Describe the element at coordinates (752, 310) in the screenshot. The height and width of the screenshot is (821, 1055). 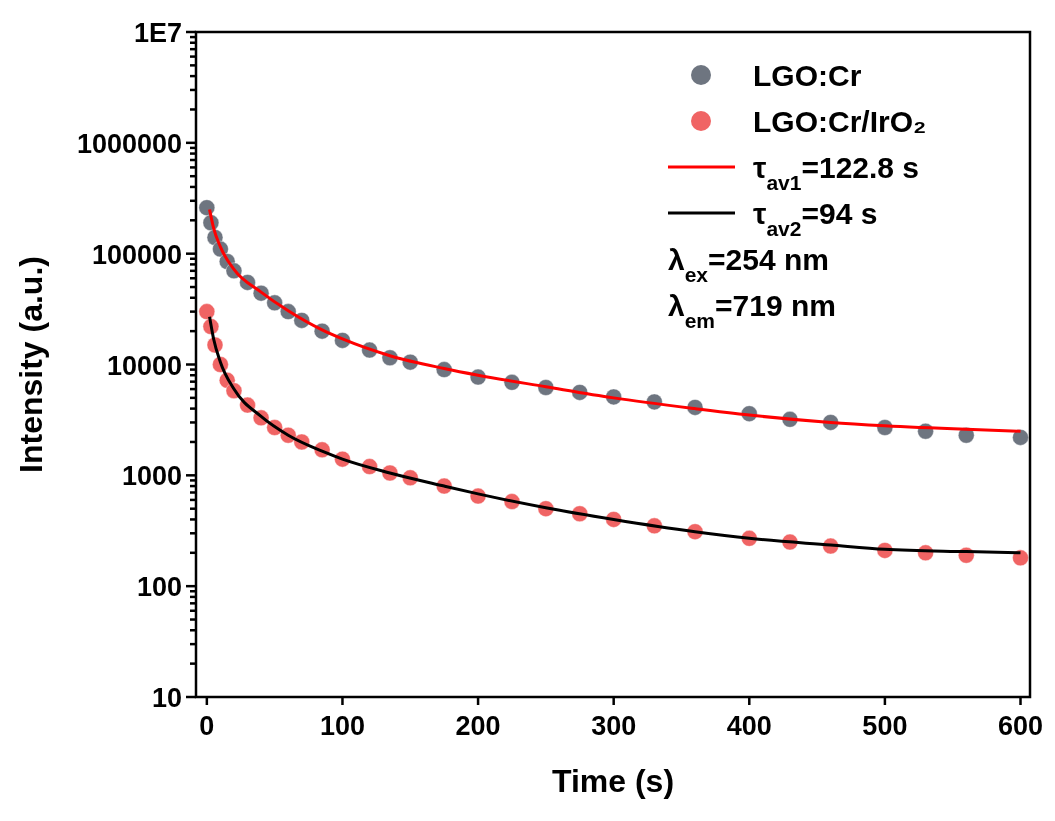
I see `annotation: λ$_{em}$=719 nm` at that location.